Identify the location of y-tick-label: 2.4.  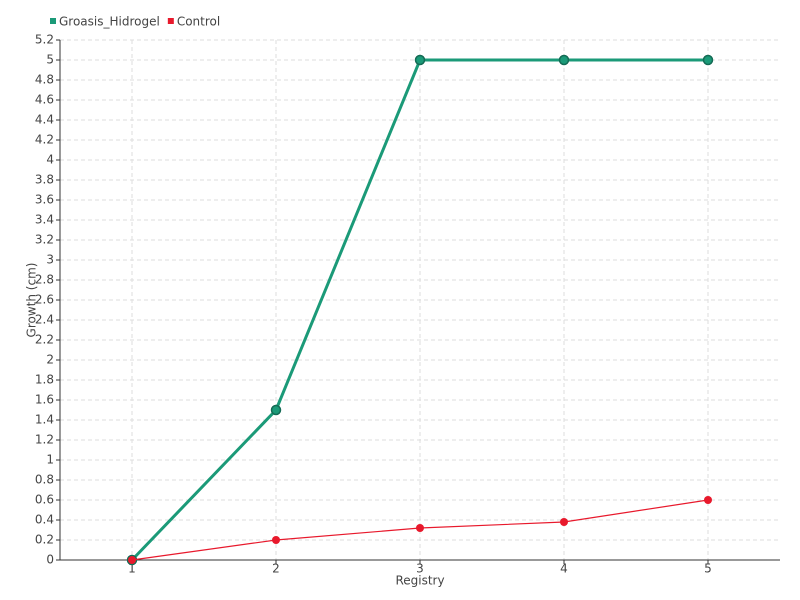
(44, 320).